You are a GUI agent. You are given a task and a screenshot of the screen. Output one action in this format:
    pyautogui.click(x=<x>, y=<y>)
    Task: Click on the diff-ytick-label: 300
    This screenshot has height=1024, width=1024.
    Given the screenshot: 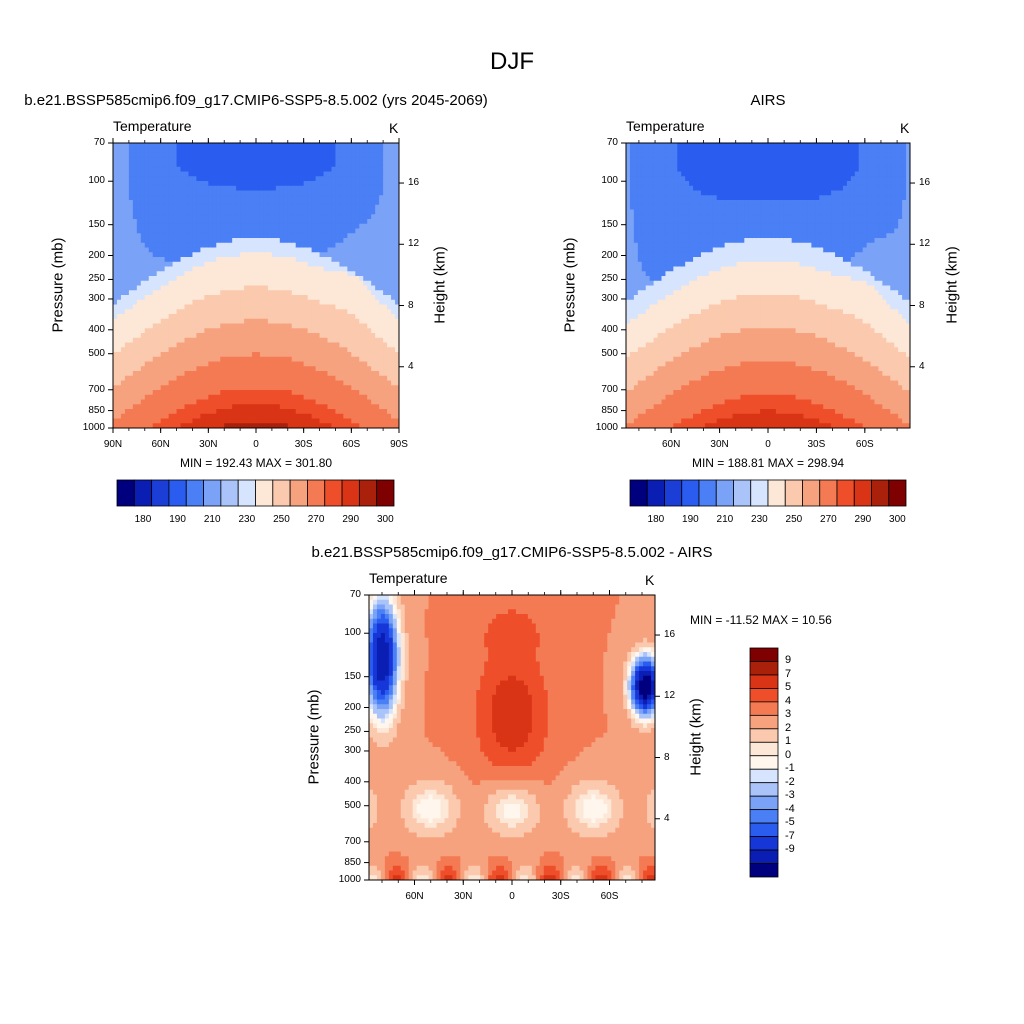 What is the action you would take?
    pyautogui.click(x=352, y=750)
    